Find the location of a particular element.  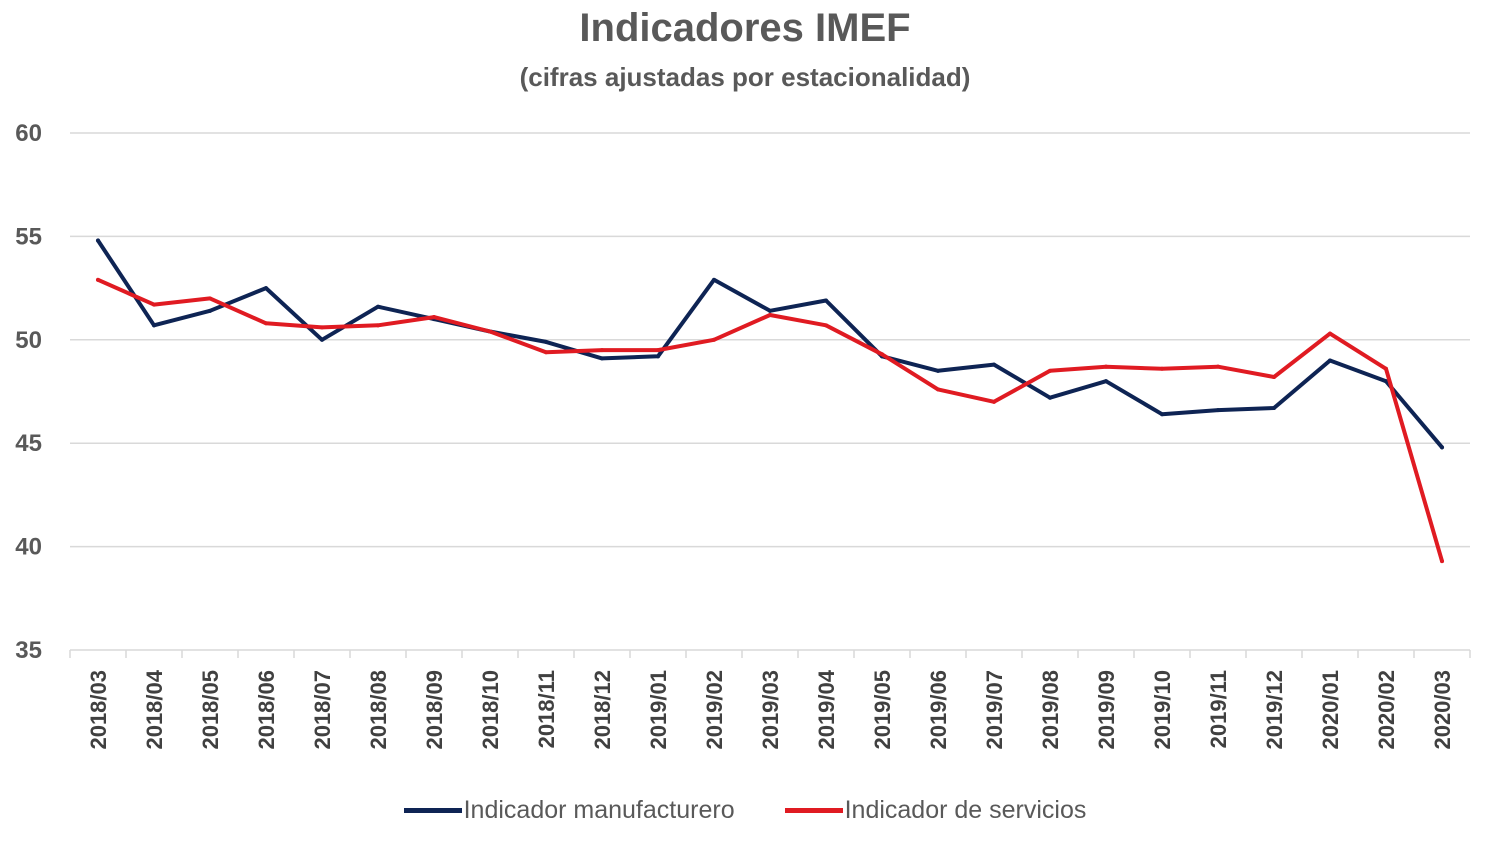

y-axis-ticks: 35 40 45 50 55 60 is located at coordinates (28, 392).